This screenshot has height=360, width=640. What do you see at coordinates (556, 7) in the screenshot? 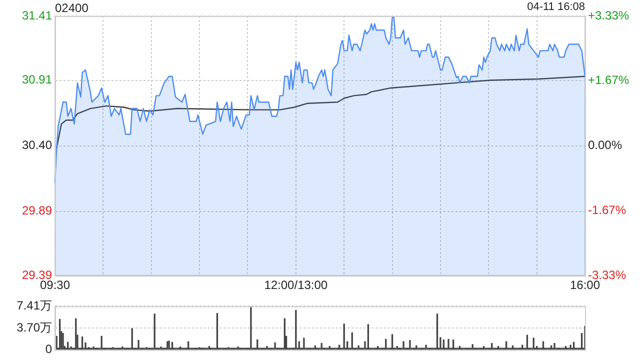
I see `text: 04-11 16:08` at bounding box center [556, 7].